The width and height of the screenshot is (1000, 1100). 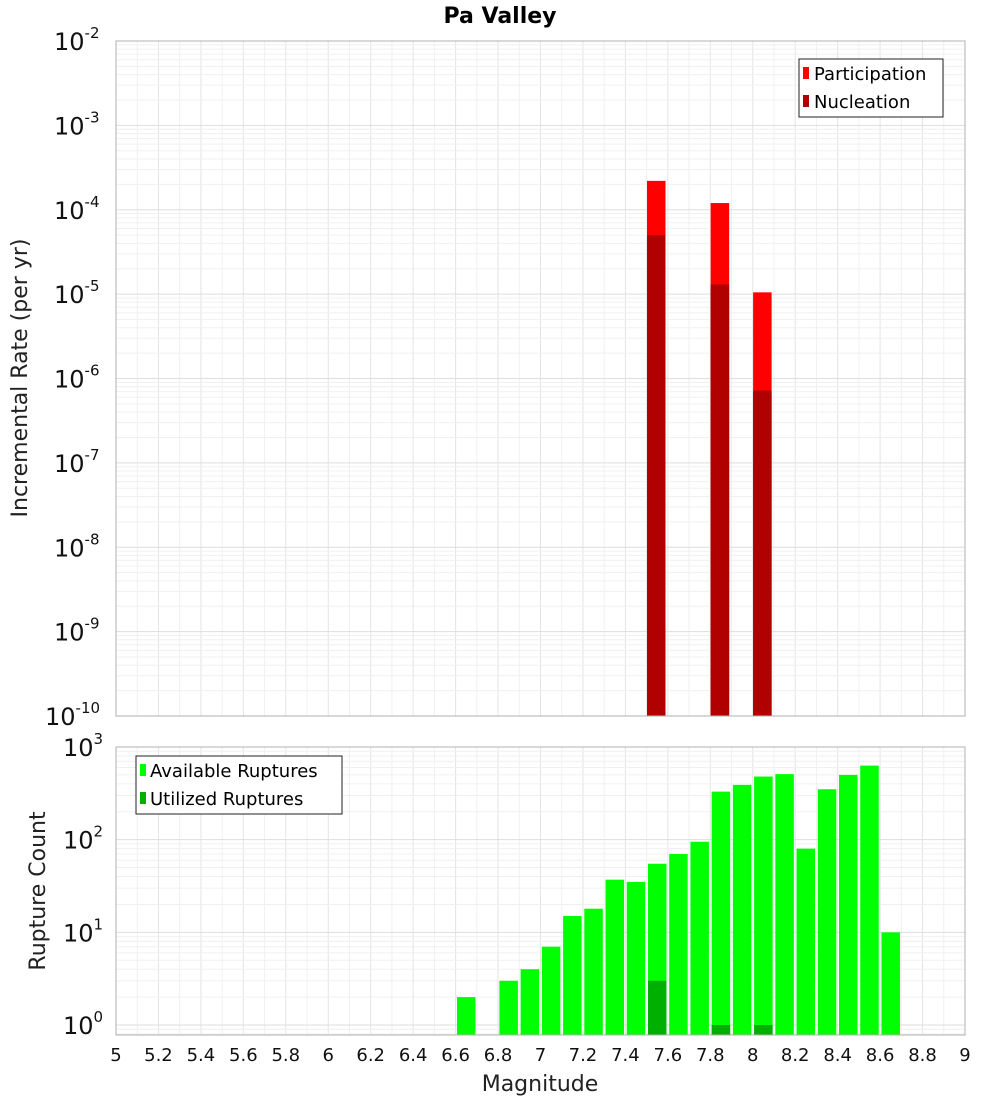 What do you see at coordinates (83, 931) in the screenshot?
I see `y-tick-label: 10¹` at bounding box center [83, 931].